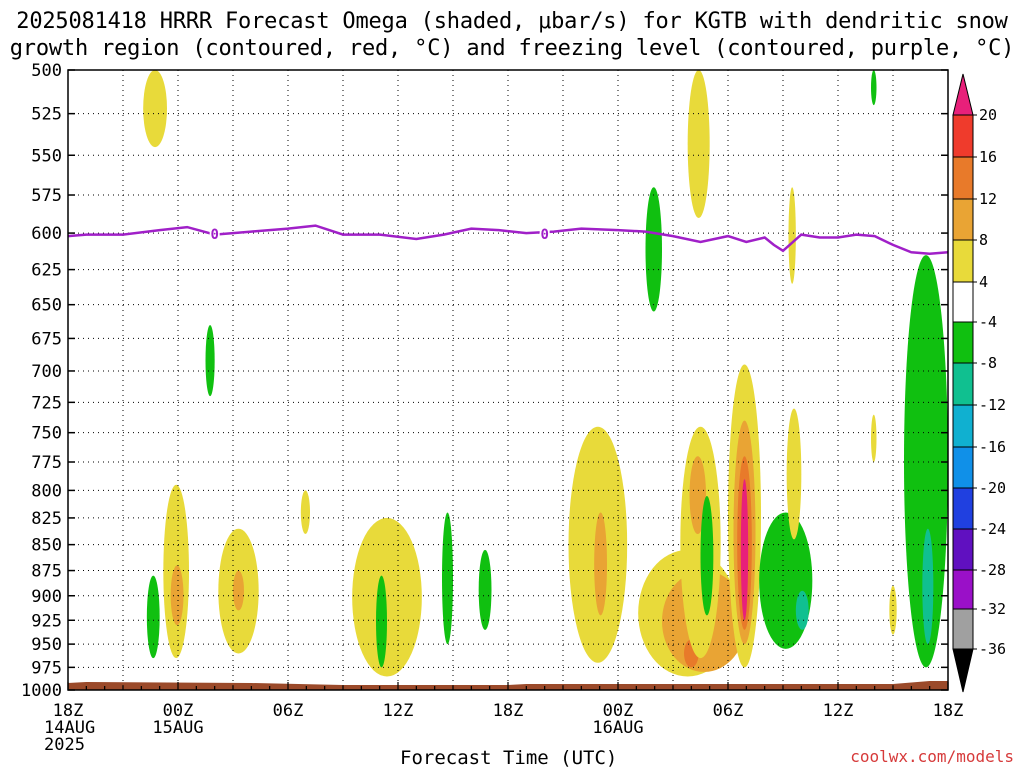  Describe the element at coordinates (932, 756) in the screenshot. I see `credit-link: coolwx.com/models` at that location.